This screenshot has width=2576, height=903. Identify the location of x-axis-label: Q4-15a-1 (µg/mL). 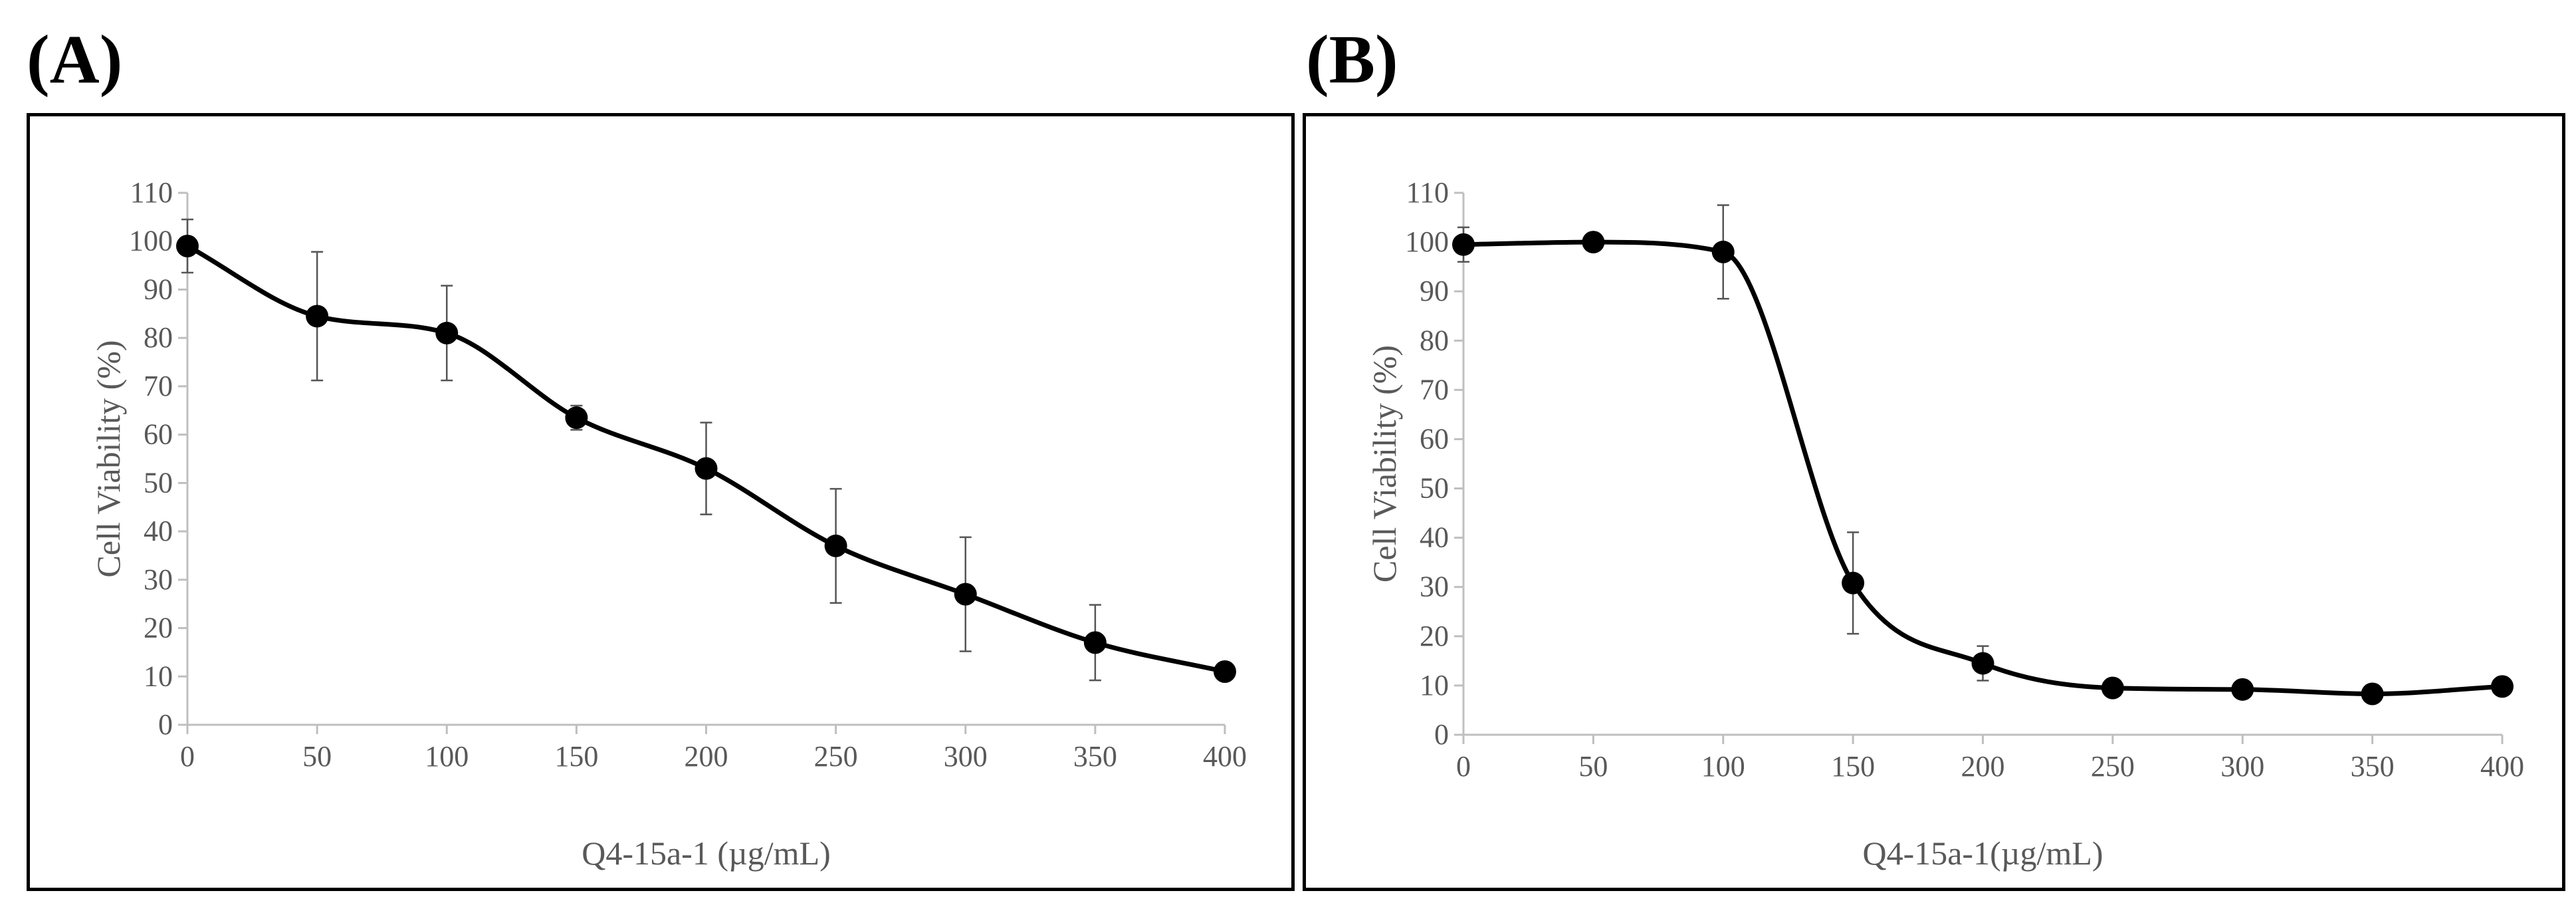
(706, 853).